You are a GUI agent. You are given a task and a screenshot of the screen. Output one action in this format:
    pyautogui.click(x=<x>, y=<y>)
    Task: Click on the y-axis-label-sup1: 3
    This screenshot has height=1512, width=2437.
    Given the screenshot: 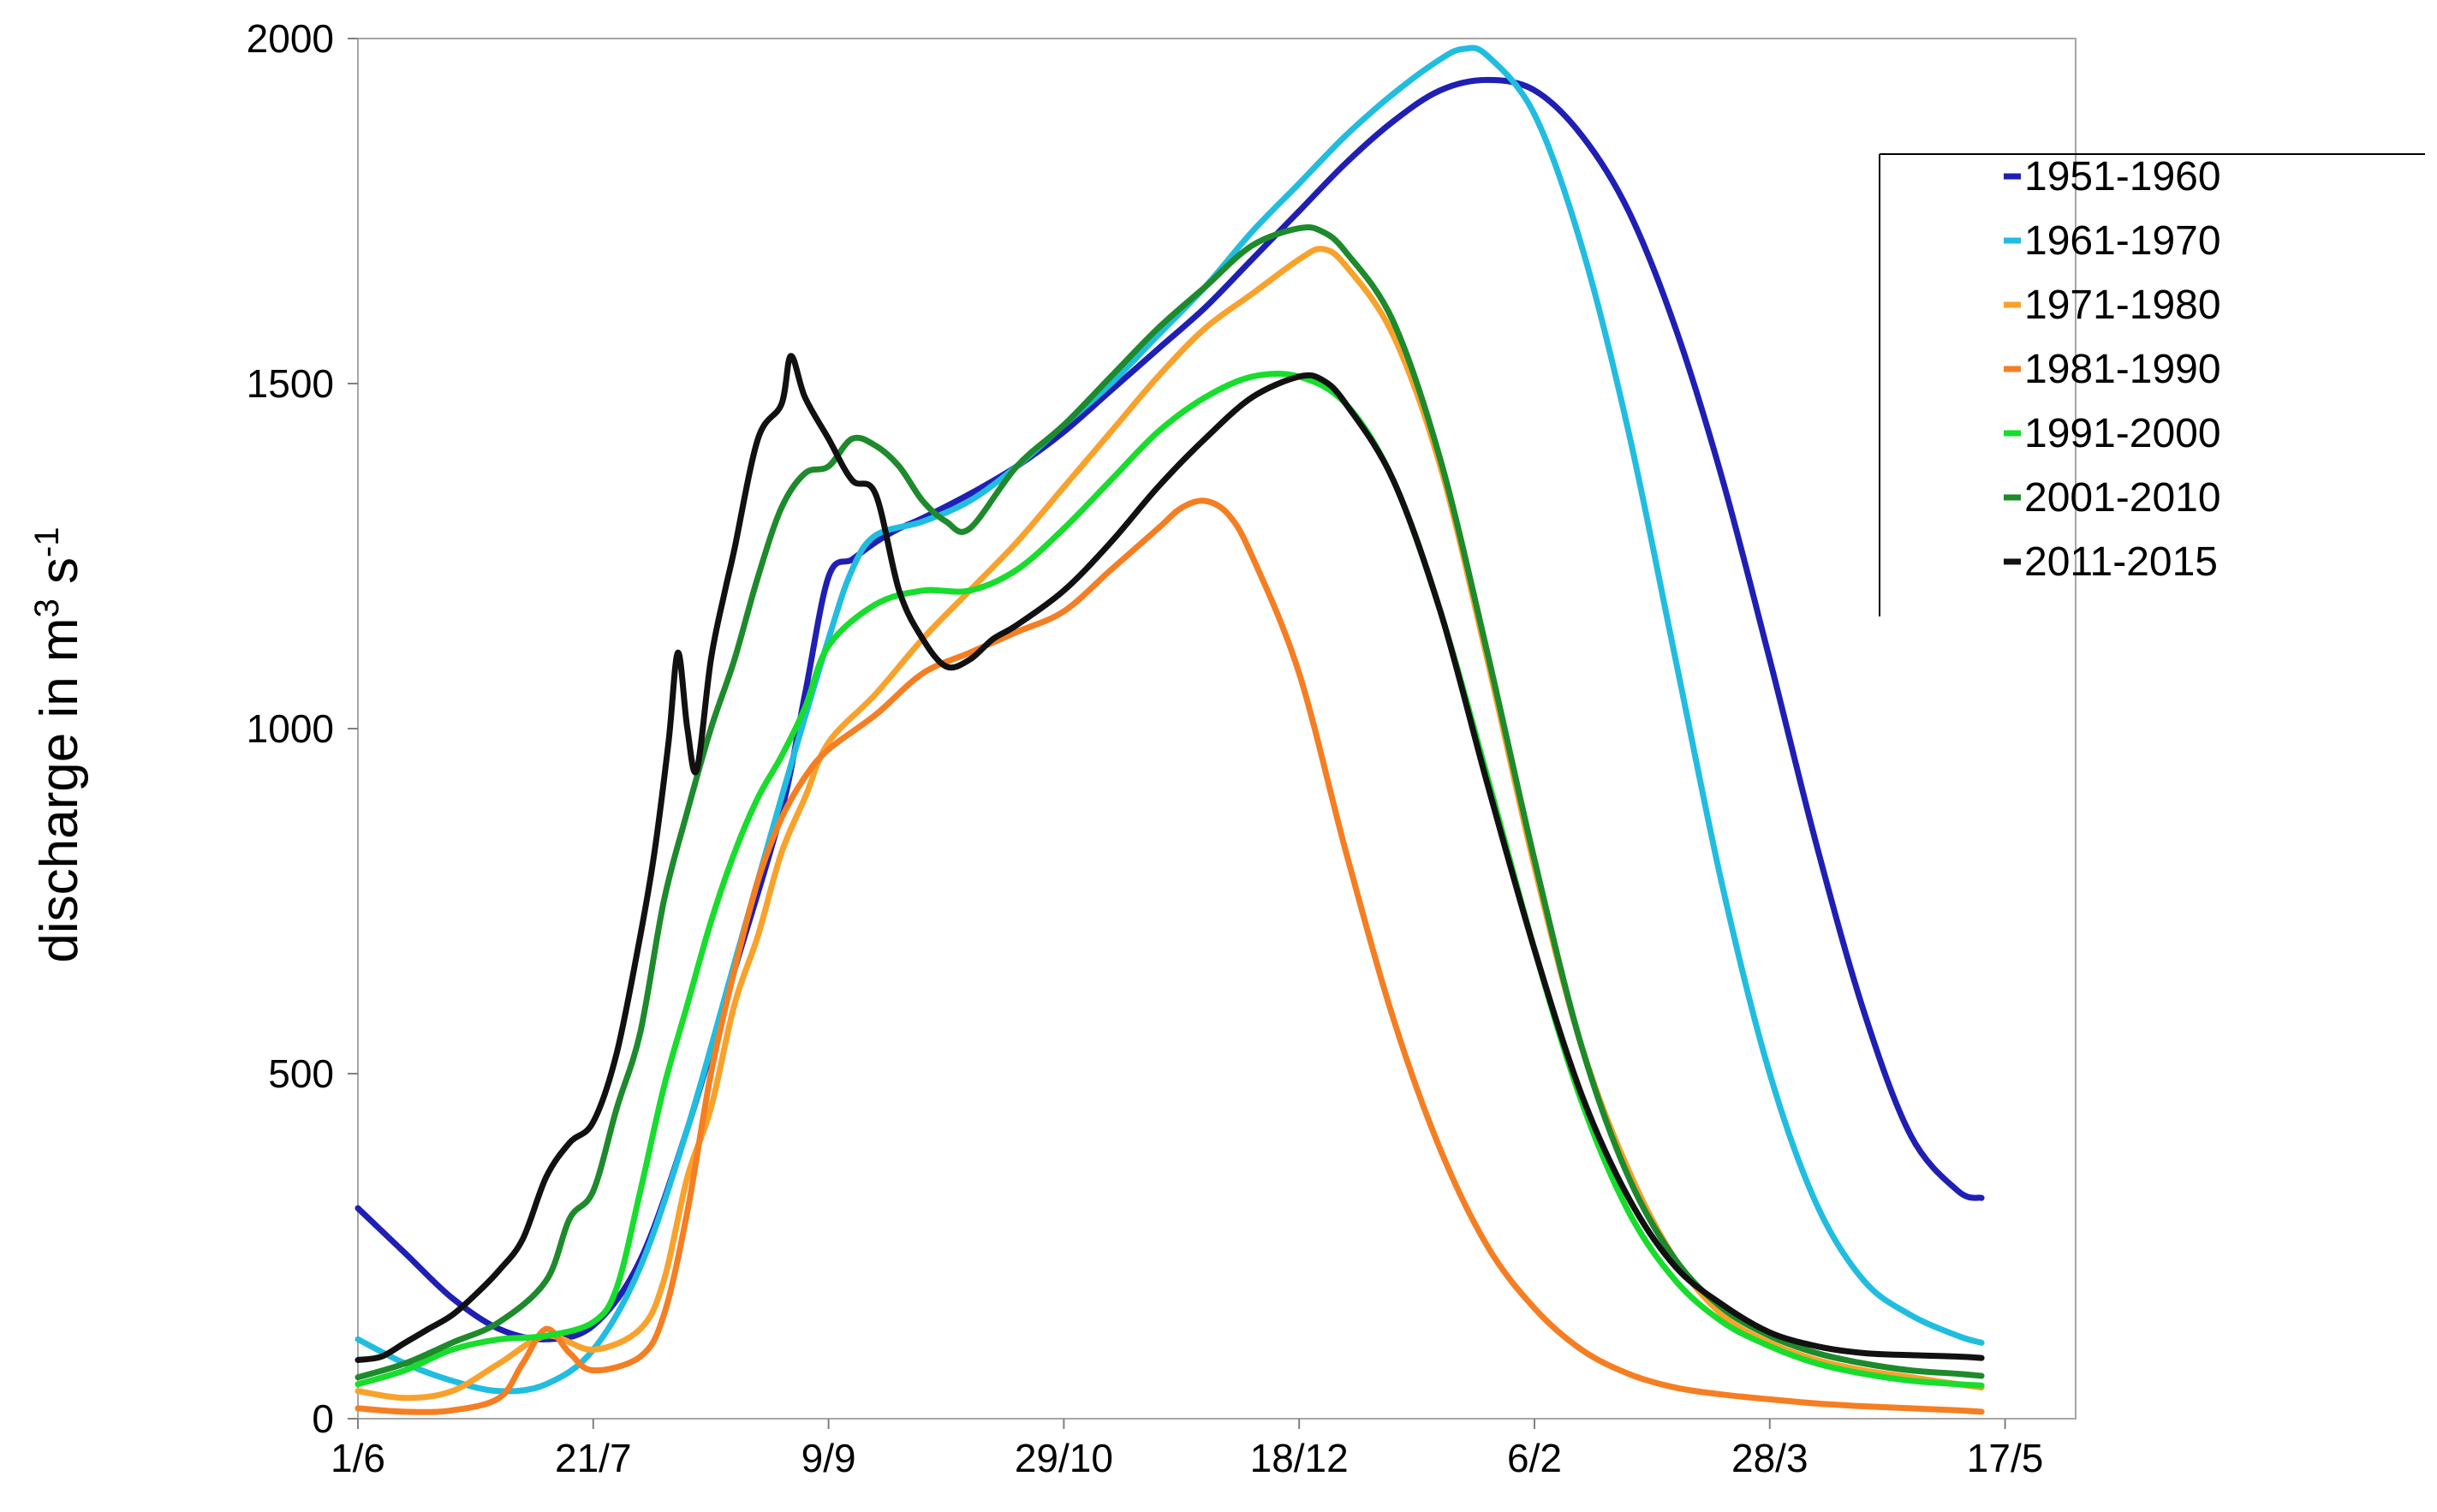 What is the action you would take?
    pyautogui.click(x=47, y=607)
    